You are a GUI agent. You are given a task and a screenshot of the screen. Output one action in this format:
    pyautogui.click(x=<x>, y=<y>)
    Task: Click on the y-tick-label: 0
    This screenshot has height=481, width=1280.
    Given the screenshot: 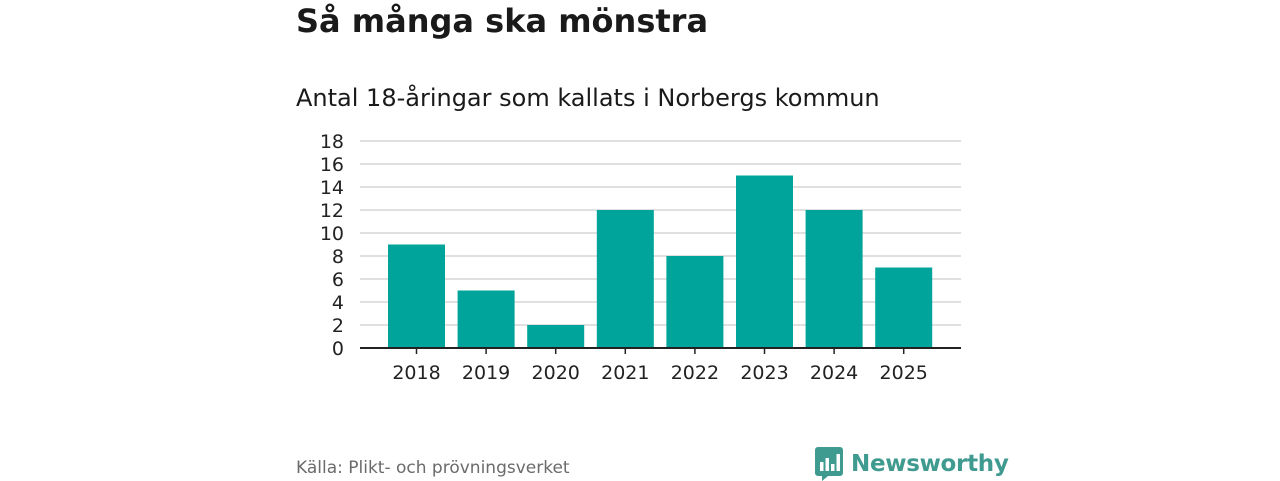 What is the action you would take?
    pyautogui.click(x=338, y=349)
    